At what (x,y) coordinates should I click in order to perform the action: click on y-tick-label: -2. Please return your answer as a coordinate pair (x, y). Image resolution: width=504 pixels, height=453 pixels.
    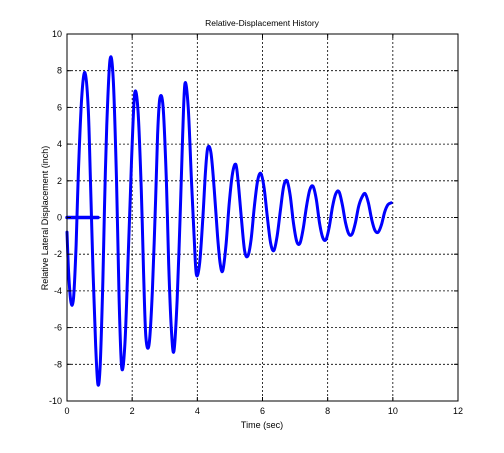
    Looking at the image, I should click on (58, 254).